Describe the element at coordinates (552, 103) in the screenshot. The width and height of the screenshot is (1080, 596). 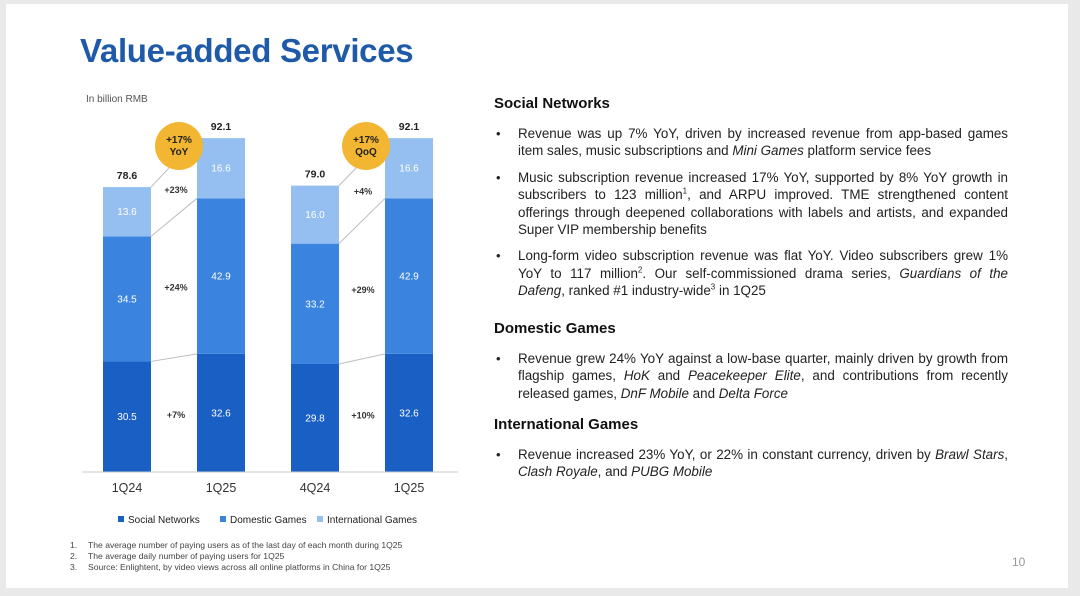
I see `section-heading: Social Networks` at that location.